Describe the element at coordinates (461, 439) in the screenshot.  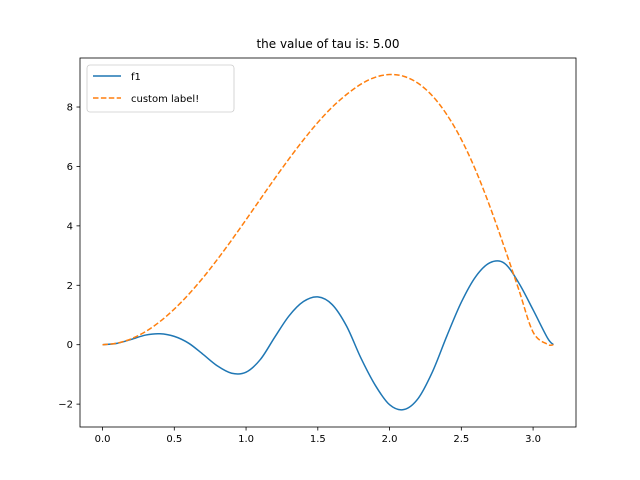
I see `x-tick-label: 2.5` at that location.